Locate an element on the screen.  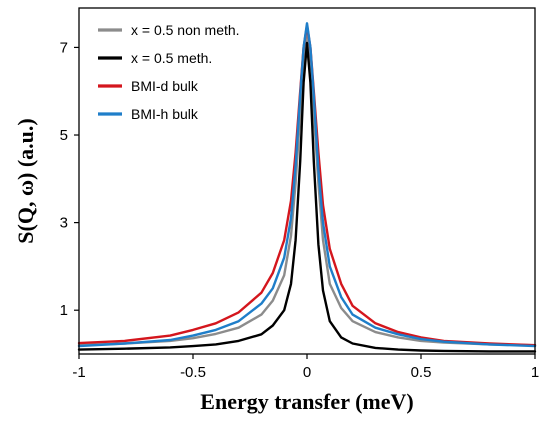
y-tick-label: 7 is located at coordinates (64, 47).